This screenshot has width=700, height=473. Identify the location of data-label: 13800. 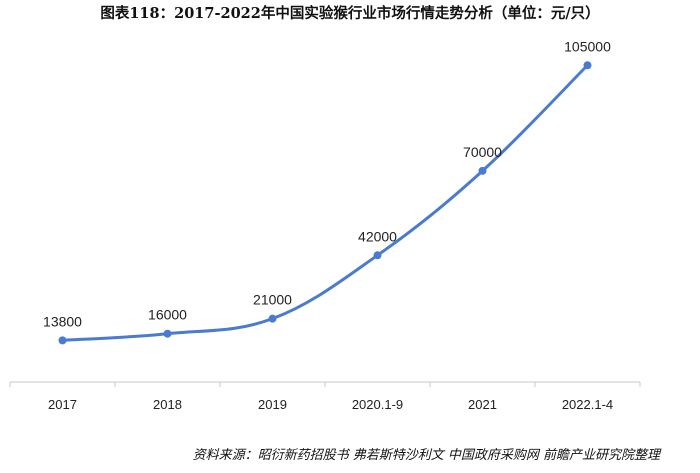
(62, 321).